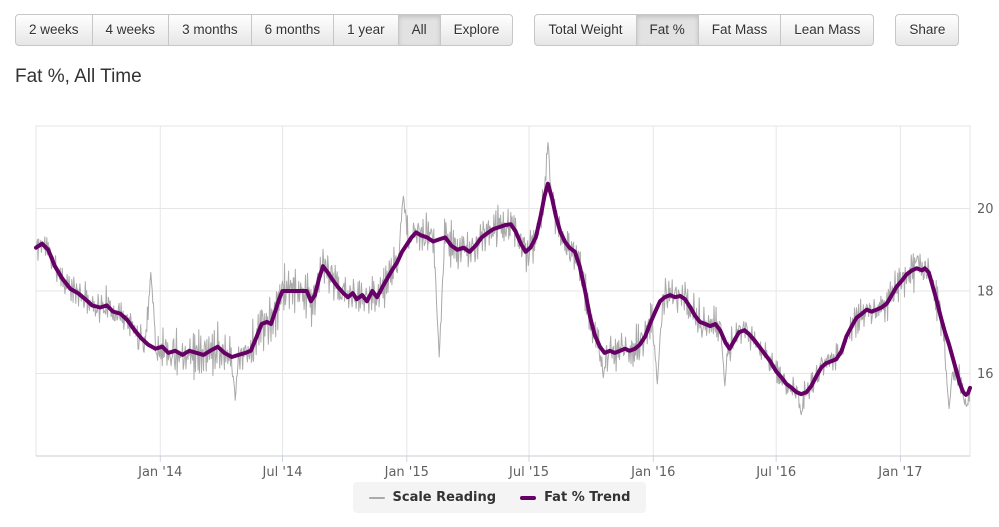  Describe the element at coordinates (366, 30) in the screenshot. I see `button-1-year: 1 year` at that location.